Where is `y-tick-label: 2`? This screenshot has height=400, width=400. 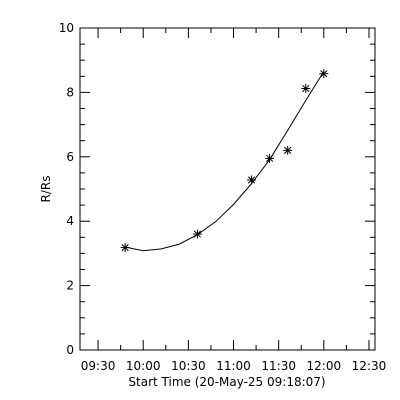
y-tick-label: 2 is located at coordinates (70, 286).